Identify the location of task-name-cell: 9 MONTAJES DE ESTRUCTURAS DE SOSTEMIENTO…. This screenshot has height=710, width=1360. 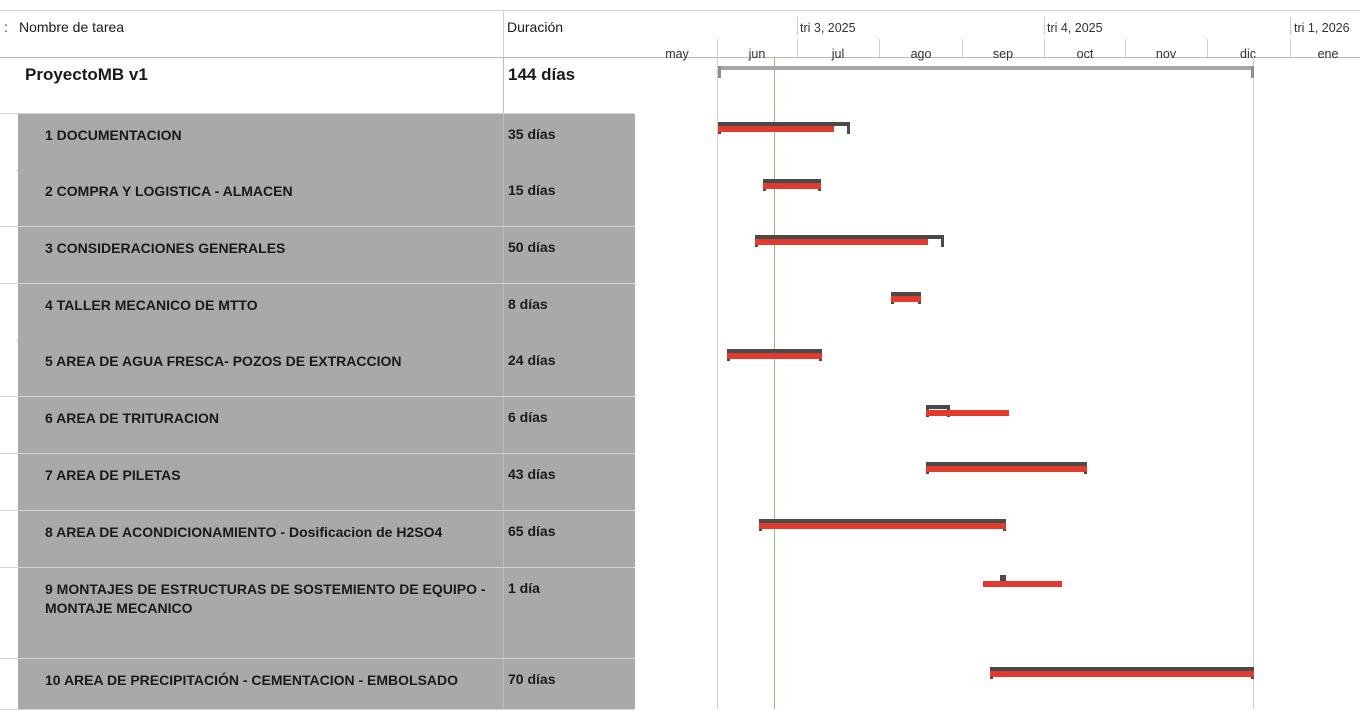
(260, 613).